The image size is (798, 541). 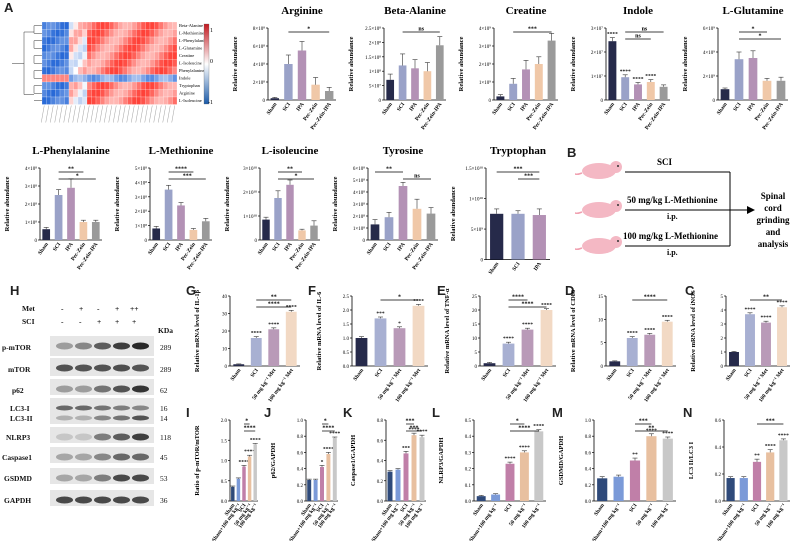 I want to click on x-tick-label: Sham, so click(x=478, y=509).